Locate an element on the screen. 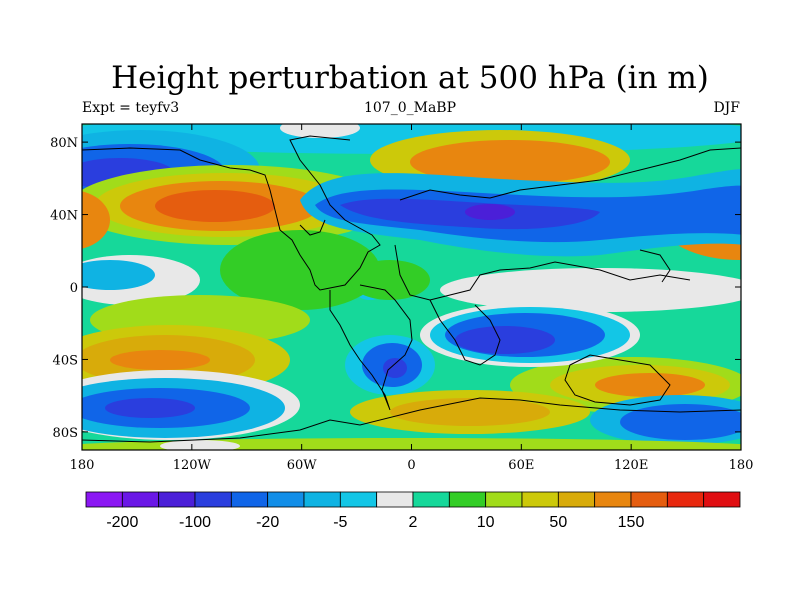 The image size is (800, 600). y-tick-label: 40N is located at coordinates (64, 216).